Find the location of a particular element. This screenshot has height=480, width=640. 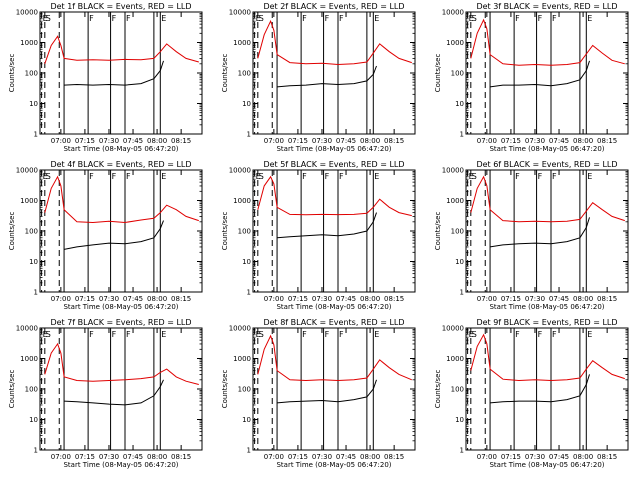

chart-title: Det 4f BLACK = Events, RED = LLD is located at coordinates (120, 164).